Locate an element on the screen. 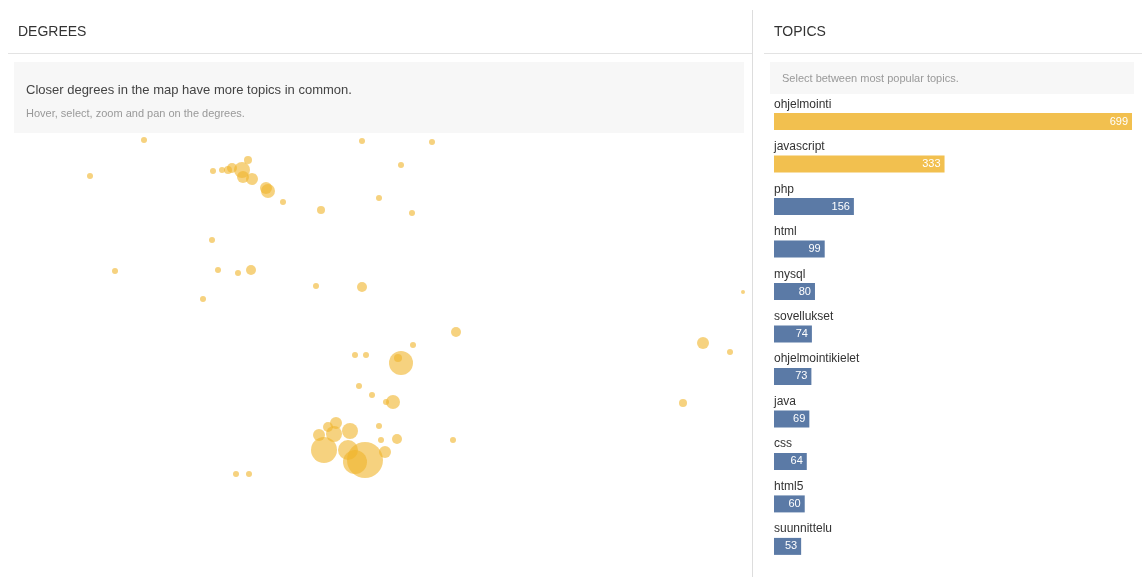 The height and width of the screenshot is (577, 1147). data-label: 99 is located at coordinates (814, 248).